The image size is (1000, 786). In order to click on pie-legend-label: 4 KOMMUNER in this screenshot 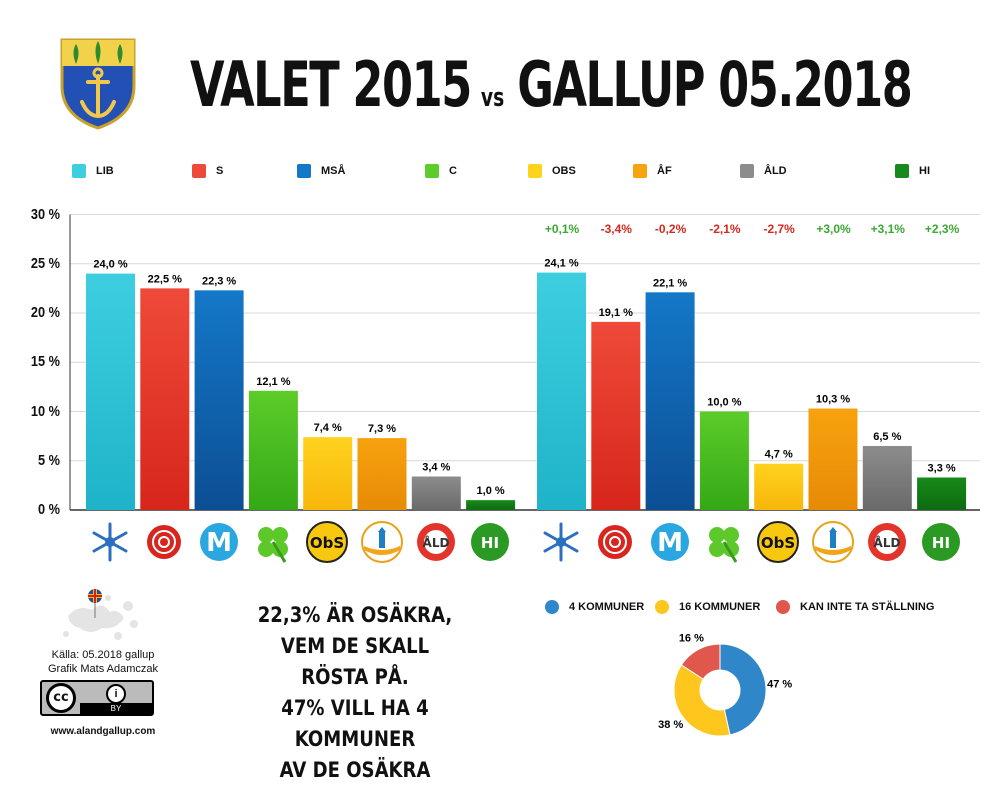, I will do `click(607, 607)`.